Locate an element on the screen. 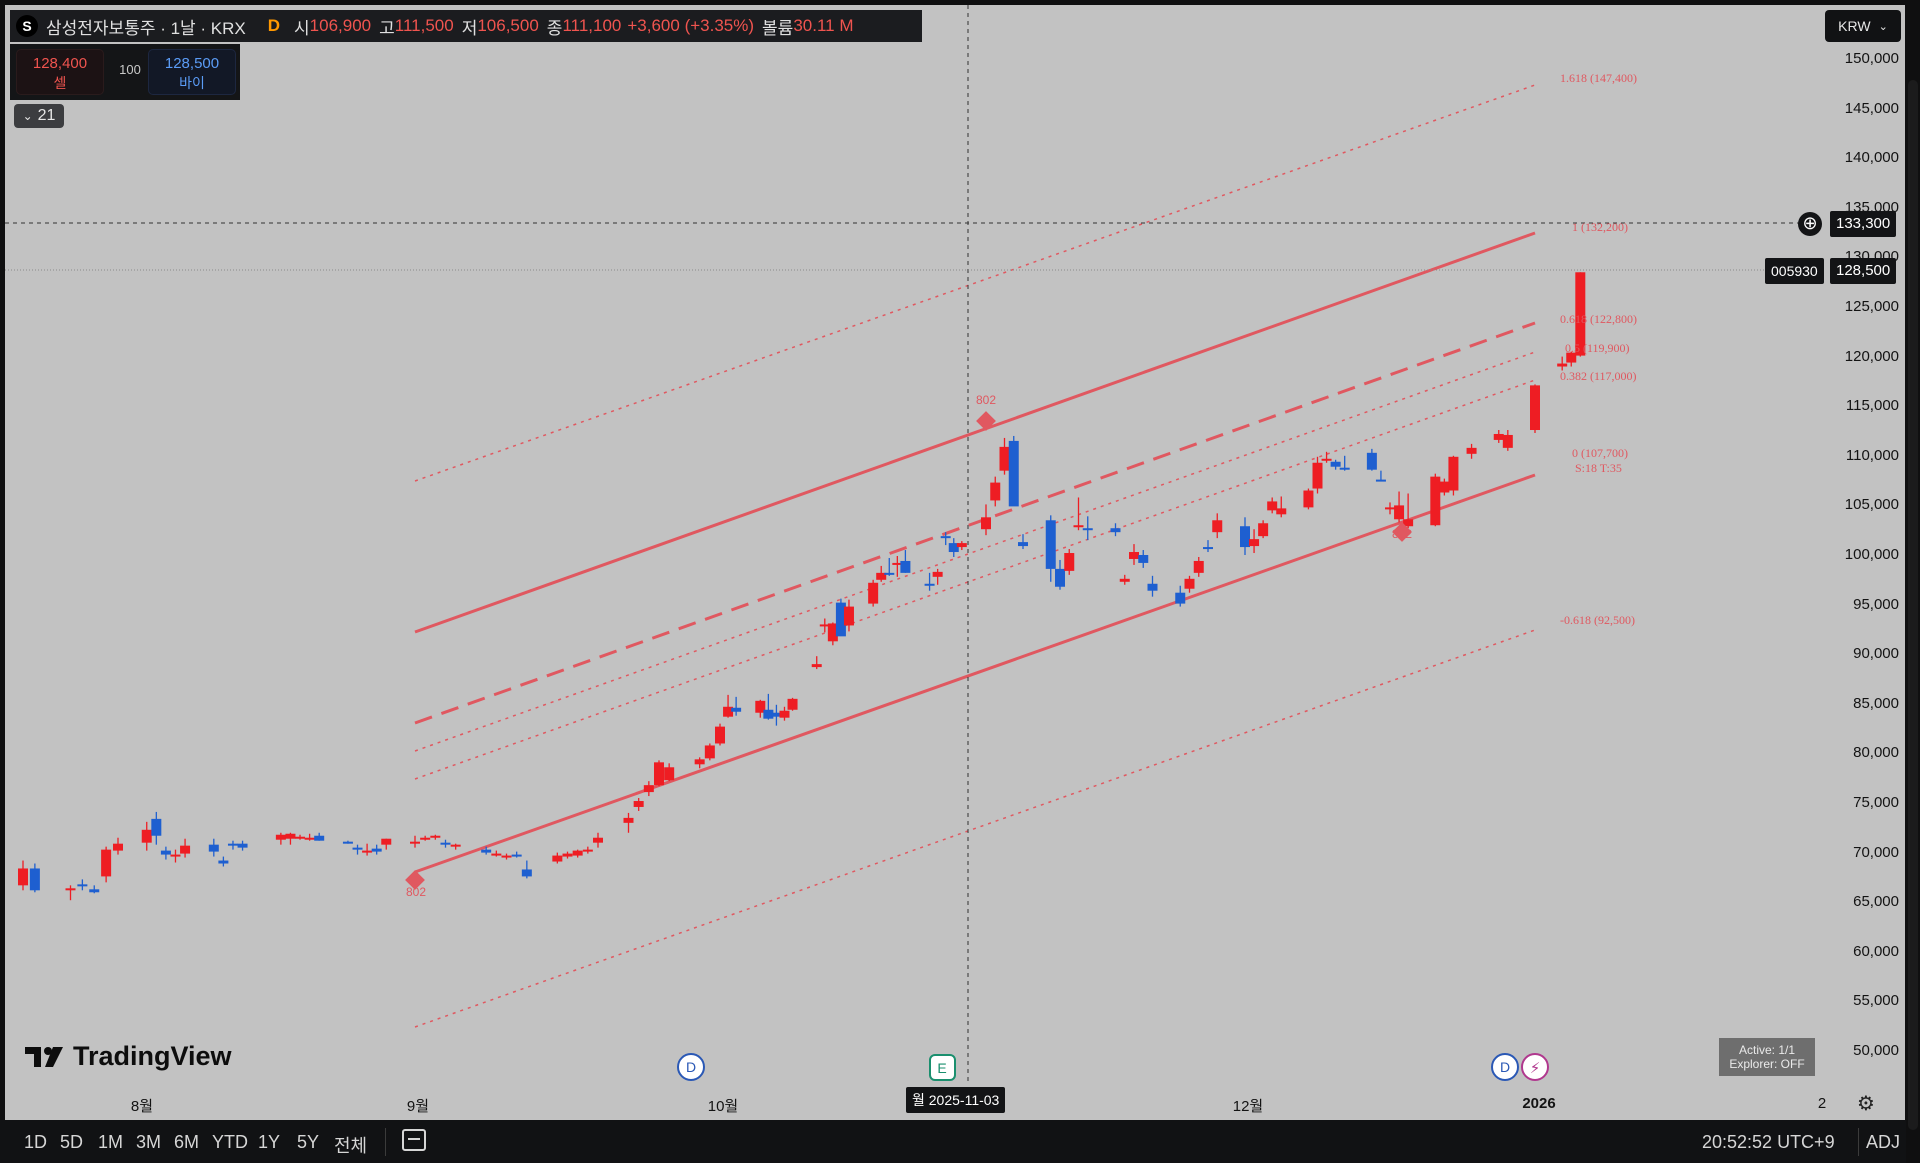 Image resolution: width=1920 pixels, height=1163 pixels. timeframe-0: 1D is located at coordinates (36, 1142).